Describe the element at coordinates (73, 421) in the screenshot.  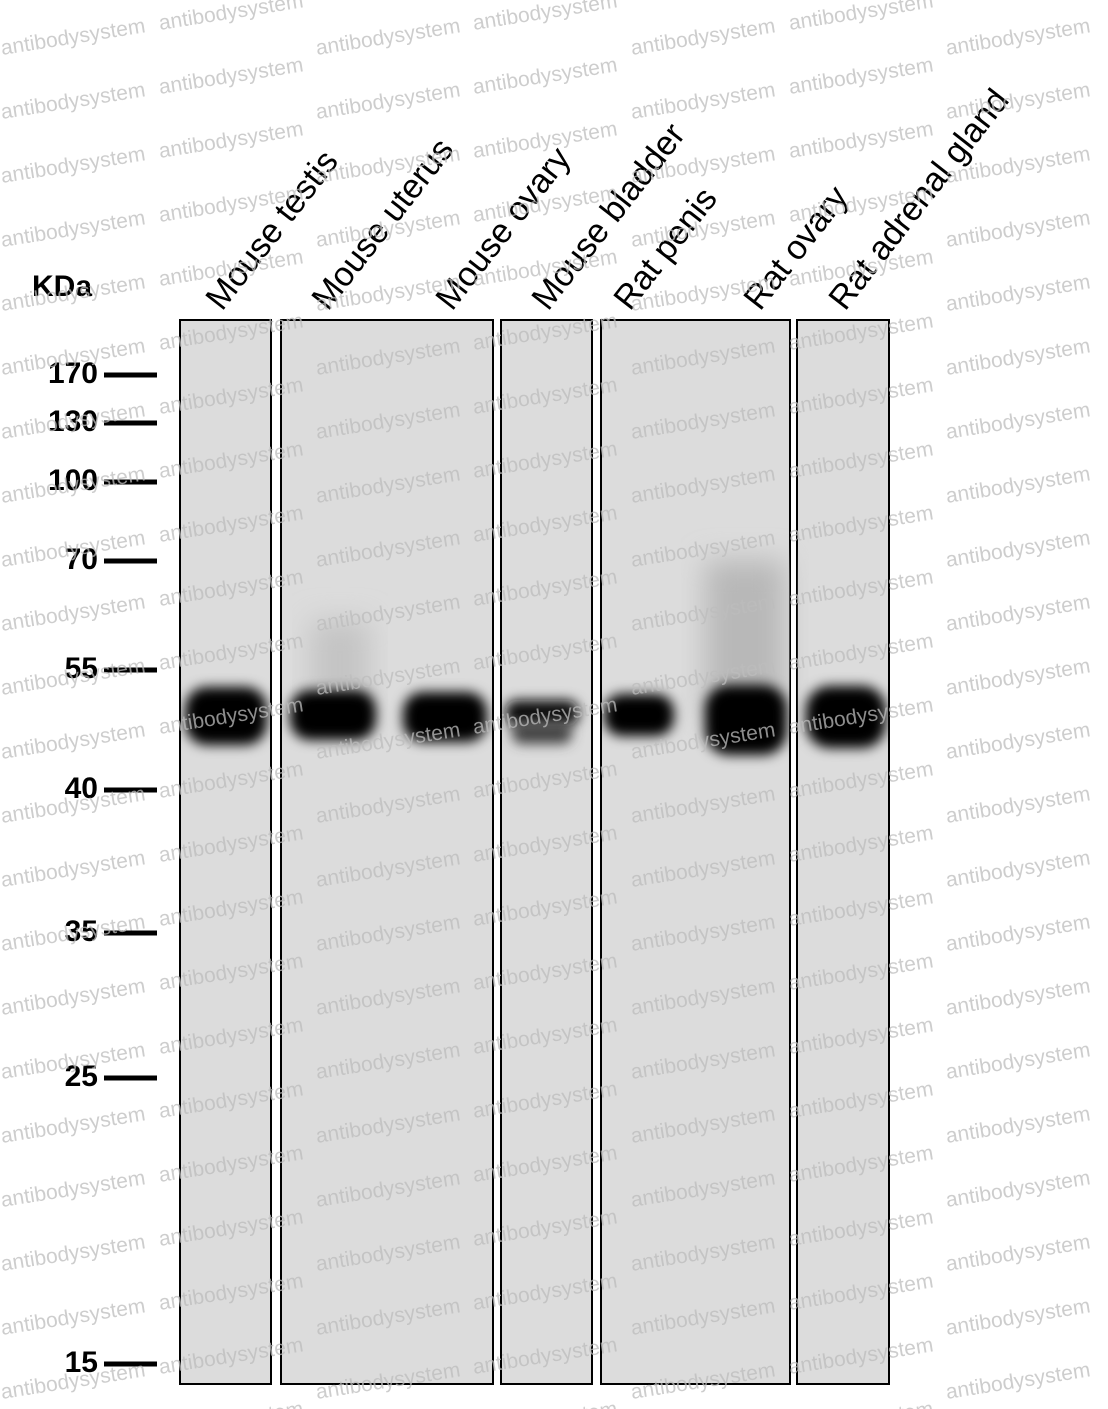
I see `marker-label: 130` at that location.